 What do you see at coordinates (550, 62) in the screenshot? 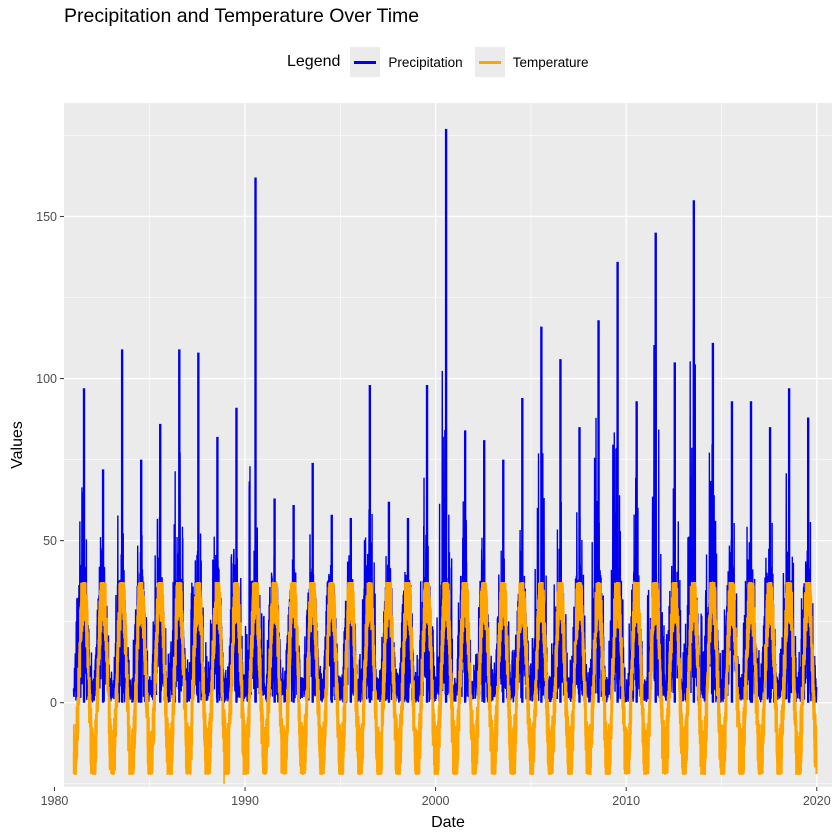
I see `legend-label-temperature: Temperature` at bounding box center [550, 62].